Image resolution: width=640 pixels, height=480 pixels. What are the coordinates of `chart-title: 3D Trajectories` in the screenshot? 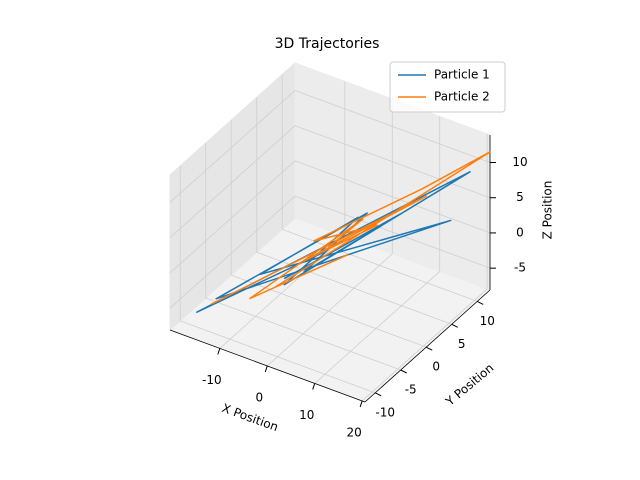 It's located at (327, 44).